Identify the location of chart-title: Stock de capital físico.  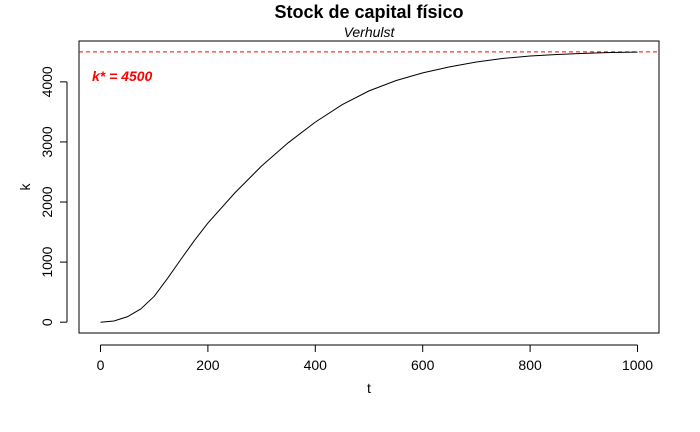
(368, 12).